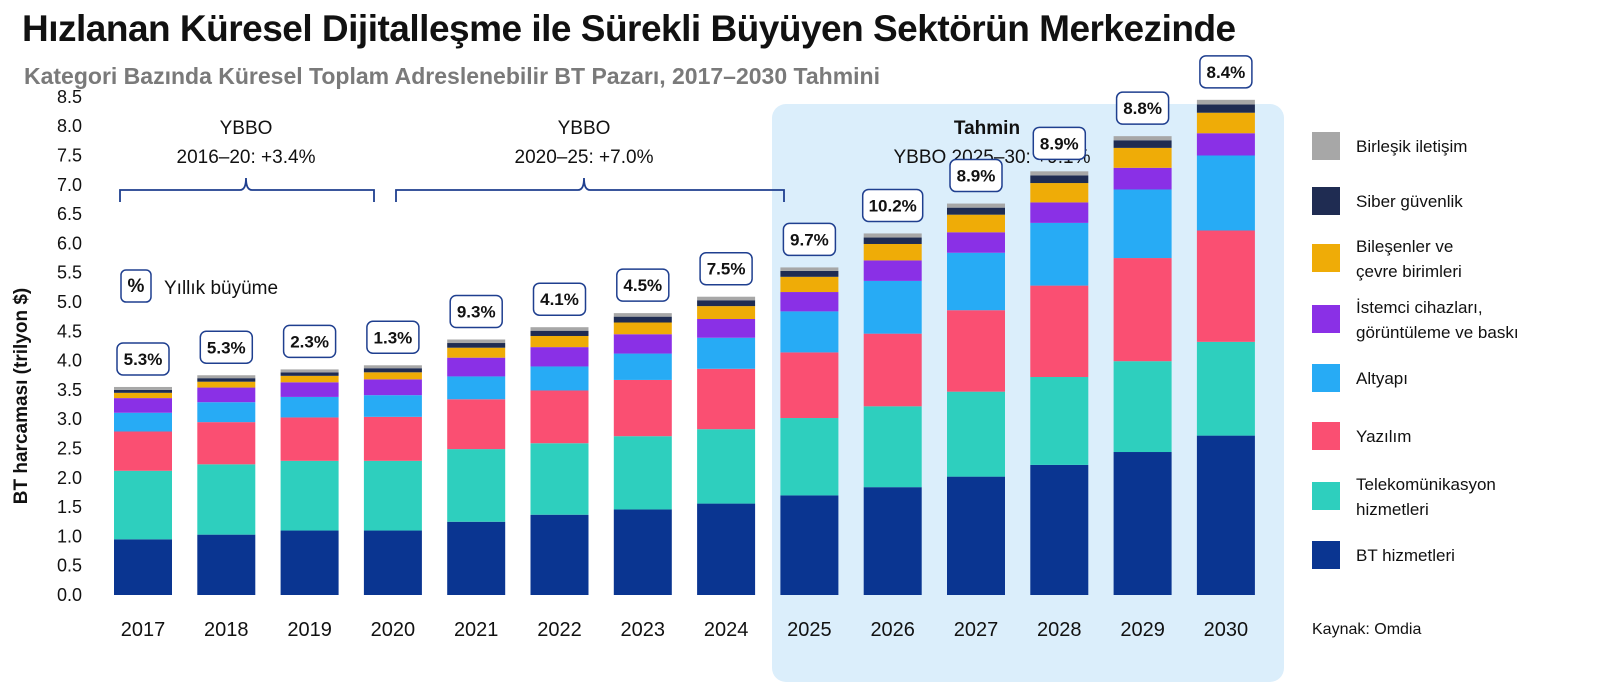  I want to click on bar-client-devices-2026, so click(892, 270).